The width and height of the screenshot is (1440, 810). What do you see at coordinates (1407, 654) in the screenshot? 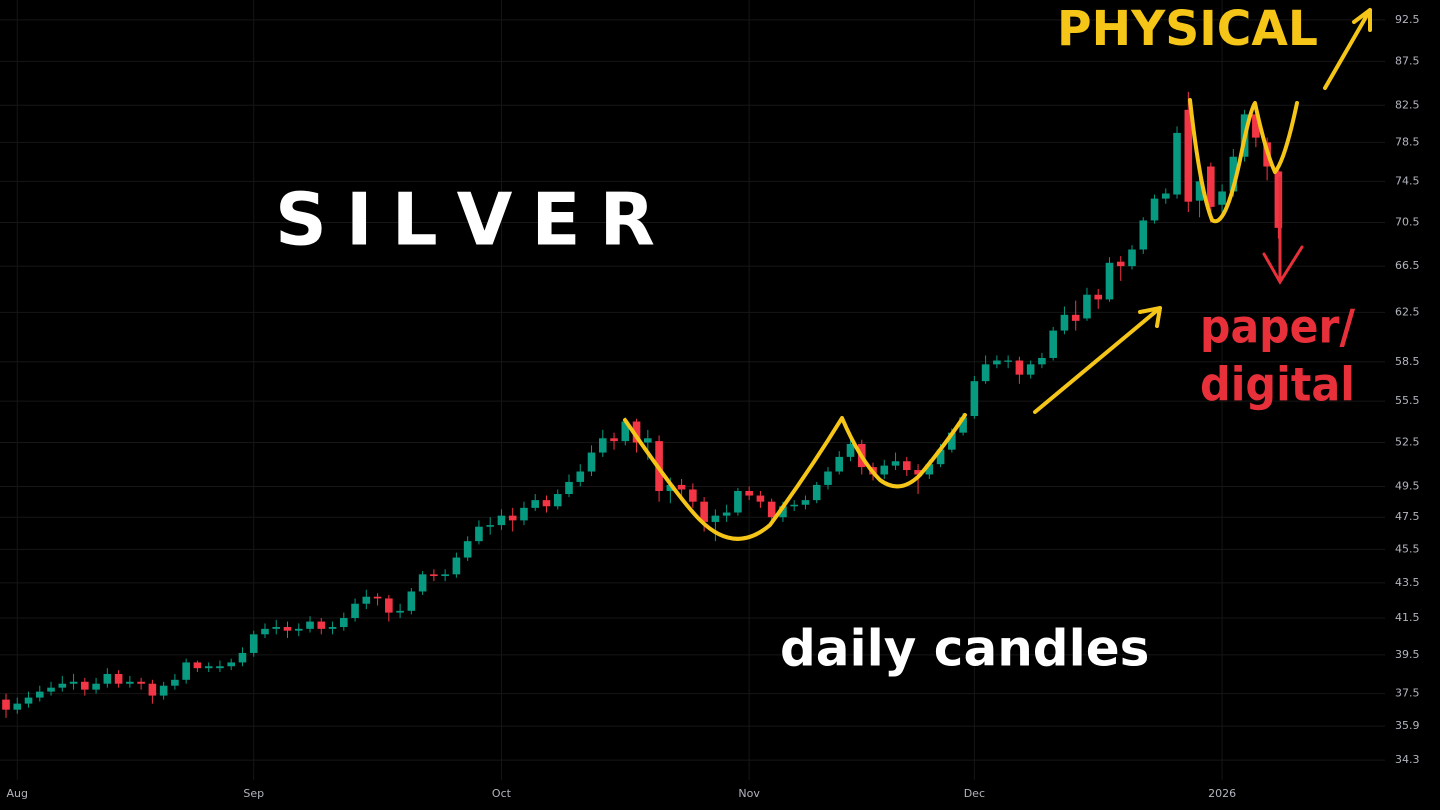
I see `y-tick-label: 39.5` at bounding box center [1407, 654].